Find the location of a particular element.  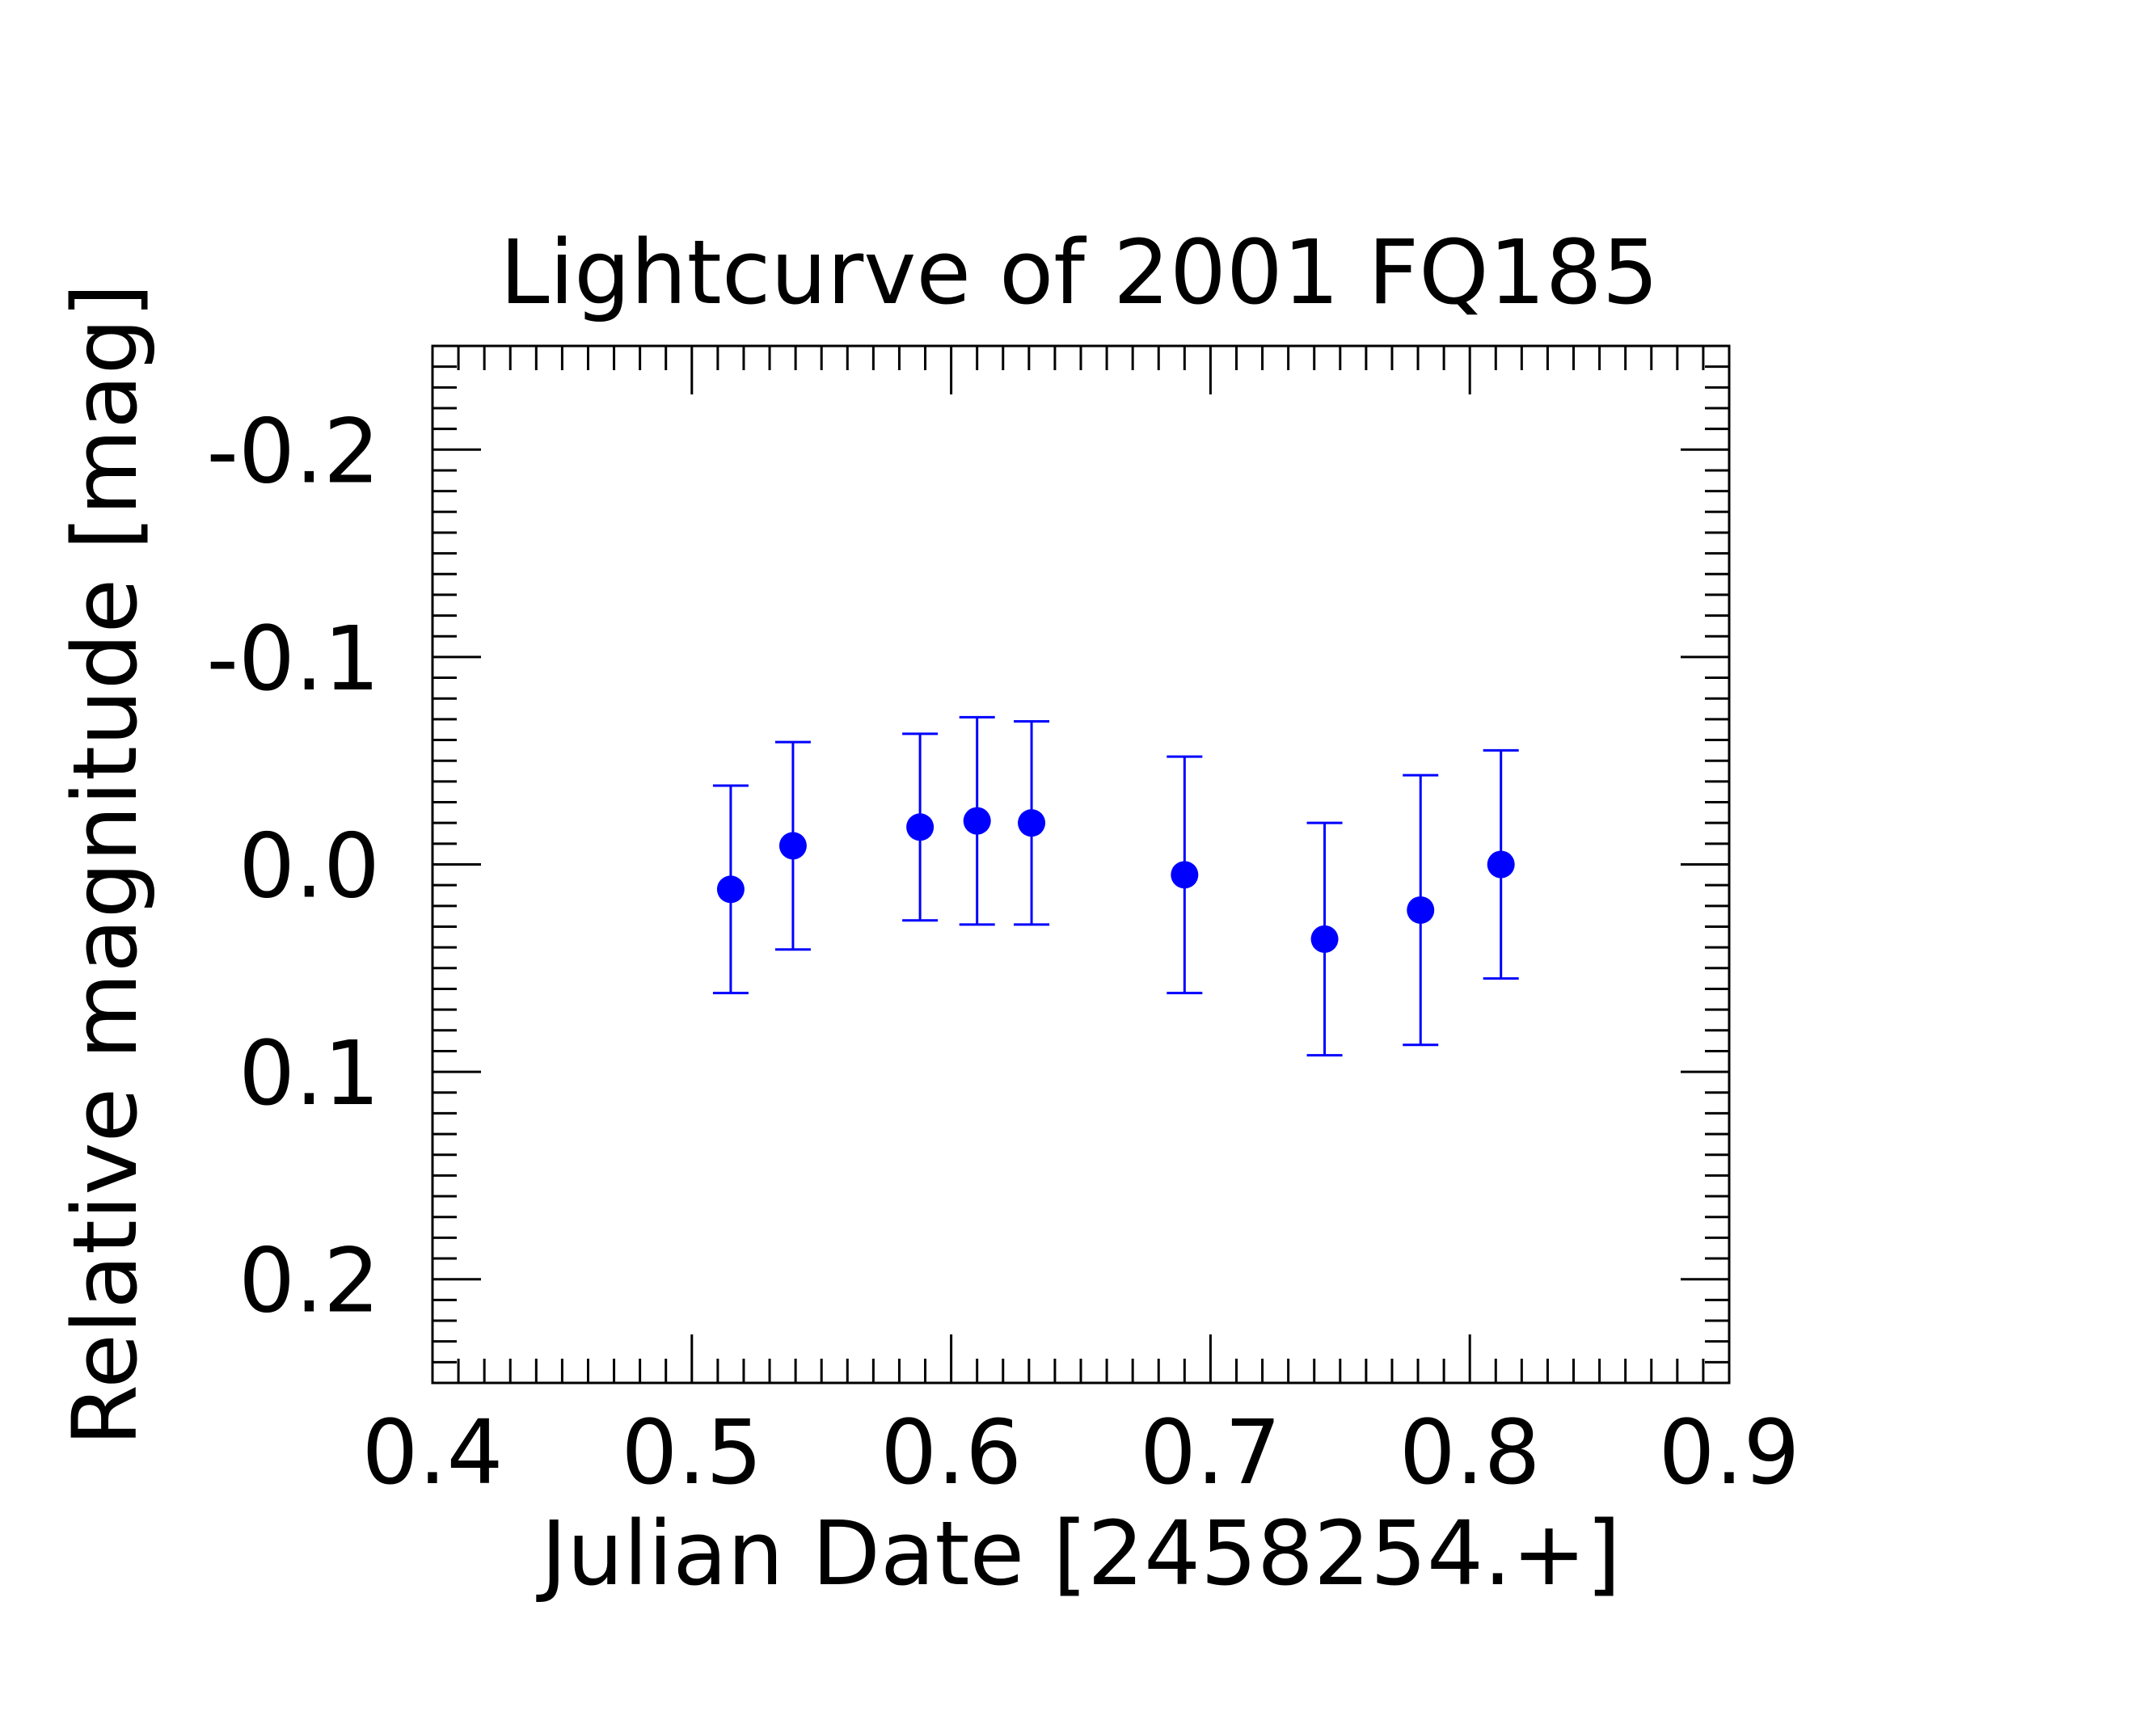

y-tick-label: 0.2 is located at coordinates (309, 1281).